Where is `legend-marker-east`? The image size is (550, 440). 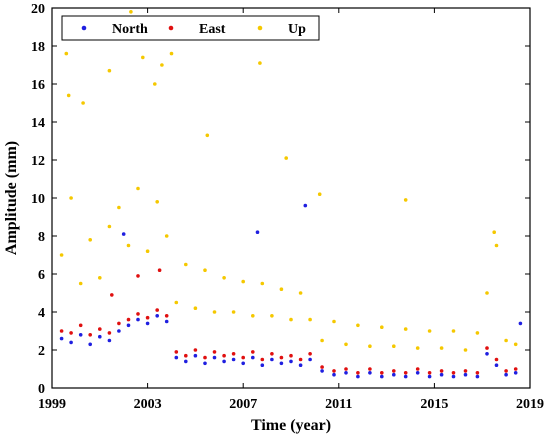
legend-marker-east is located at coordinates (171, 28).